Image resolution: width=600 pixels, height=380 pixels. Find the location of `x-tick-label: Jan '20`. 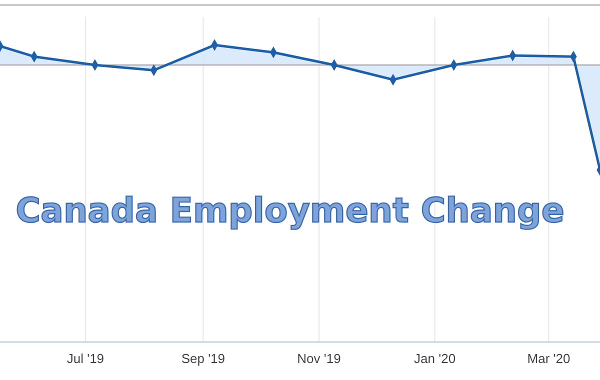

x-tick-label: Jan '20 is located at coordinates (435, 358).